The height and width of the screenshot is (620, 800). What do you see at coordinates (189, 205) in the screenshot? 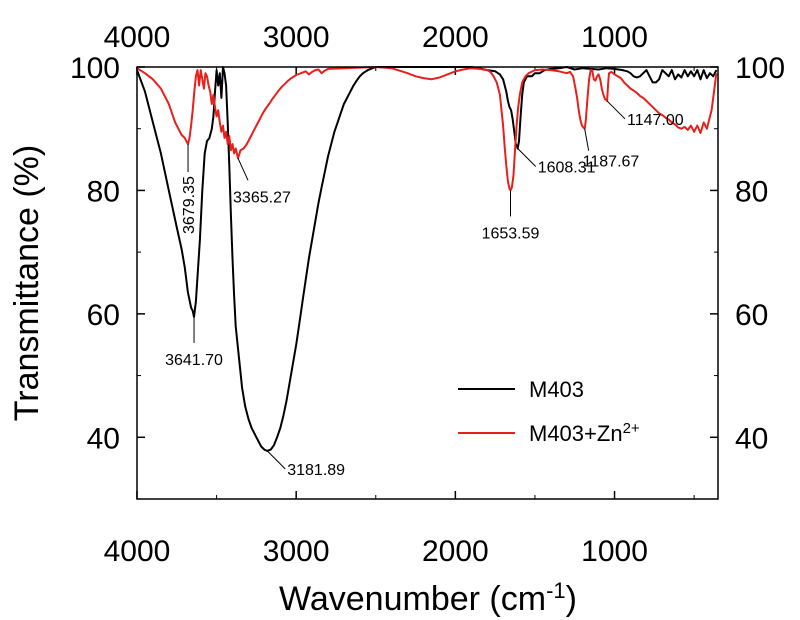
I see `annotation-label: 3679.35` at bounding box center [189, 205].